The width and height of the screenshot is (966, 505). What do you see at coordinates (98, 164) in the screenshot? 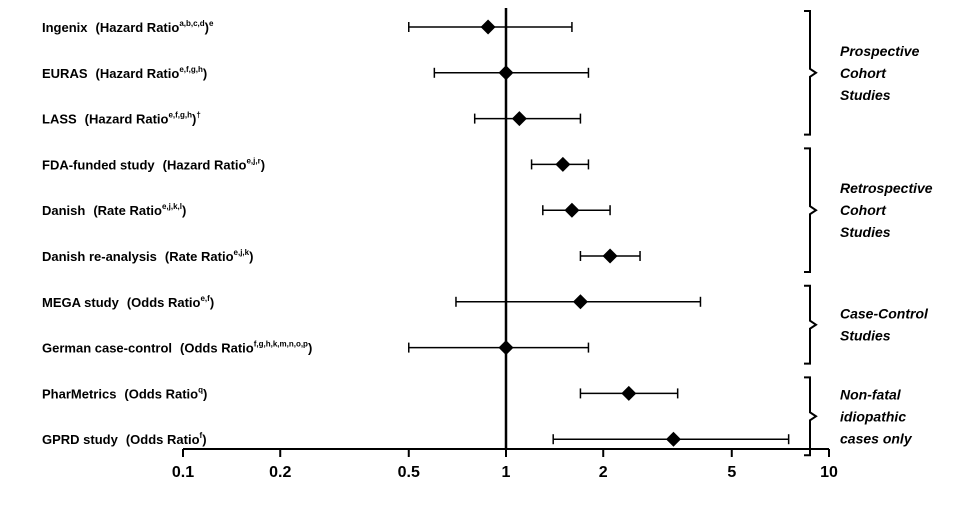
I see `study-name: FDA-funded study` at bounding box center [98, 164].